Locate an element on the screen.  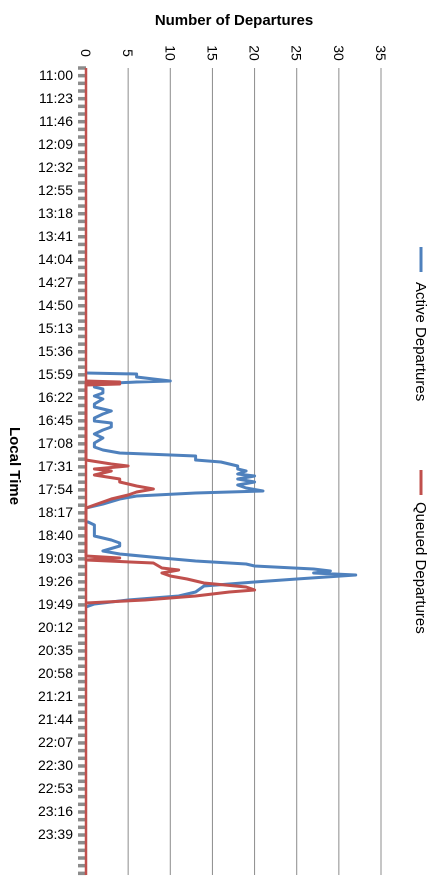
time-tick-label: 18:17 is located at coordinates (55, 512).